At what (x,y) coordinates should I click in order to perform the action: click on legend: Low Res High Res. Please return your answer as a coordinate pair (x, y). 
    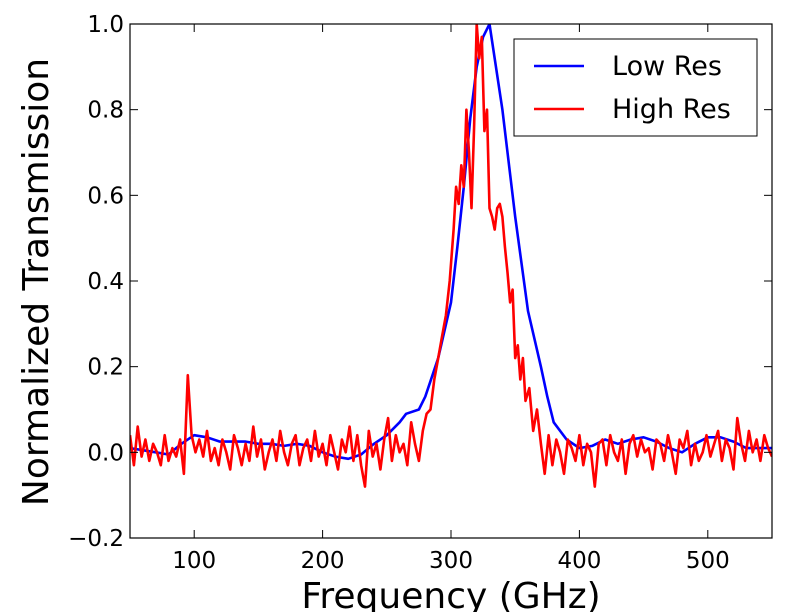
    Looking at the image, I should click on (635, 87).